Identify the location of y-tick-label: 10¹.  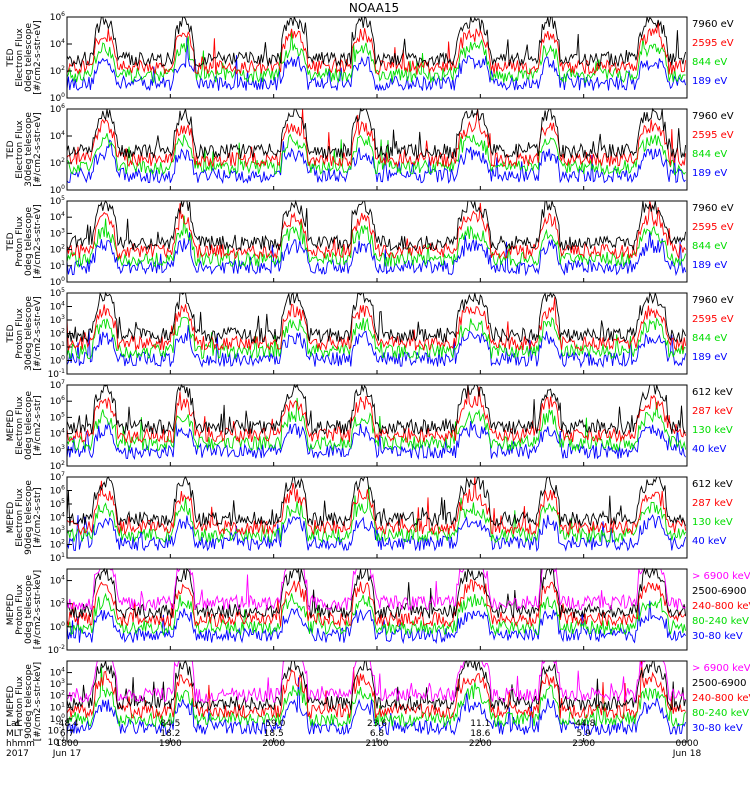
(57, 707).